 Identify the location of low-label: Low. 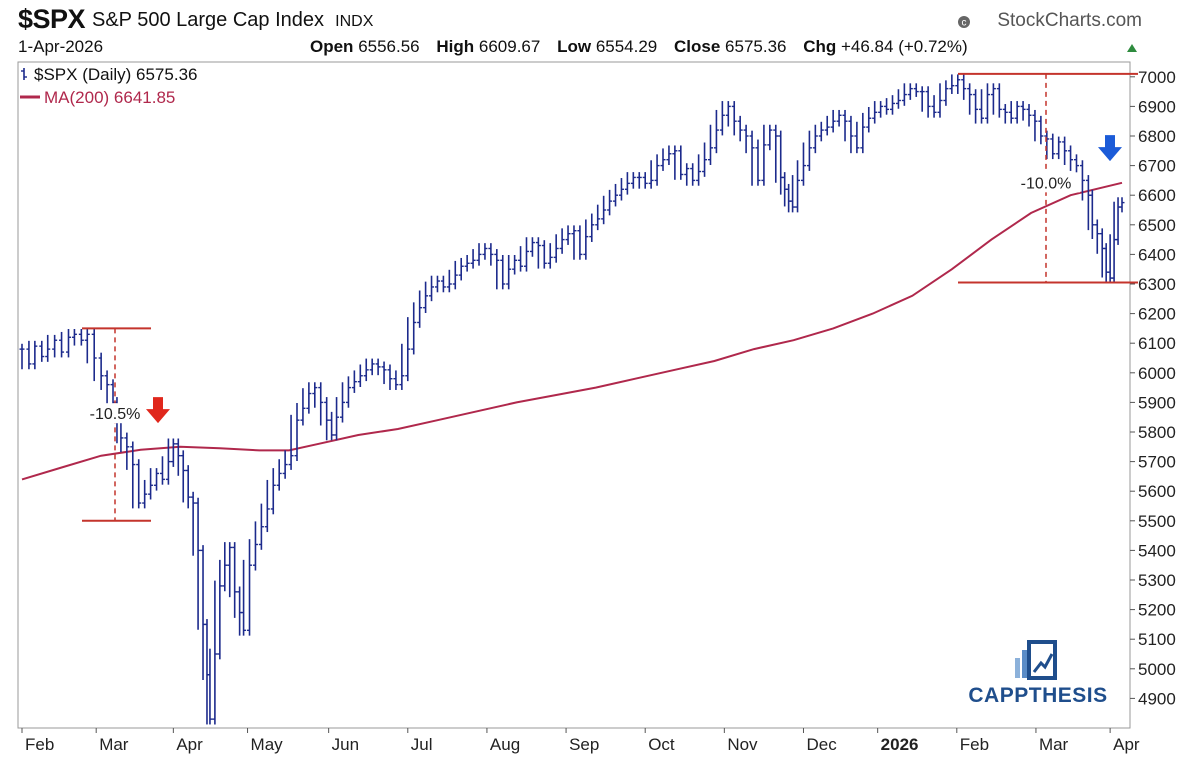
(574, 46).